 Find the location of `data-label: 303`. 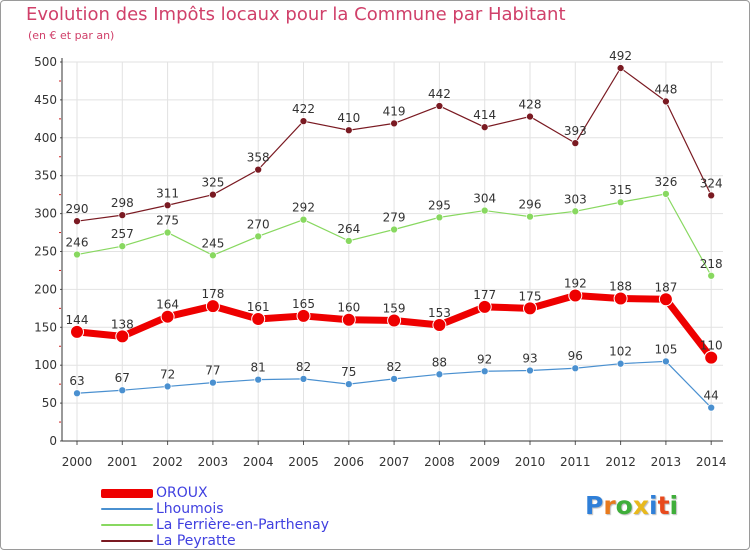

data-label: 303 is located at coordinates (575, 199).